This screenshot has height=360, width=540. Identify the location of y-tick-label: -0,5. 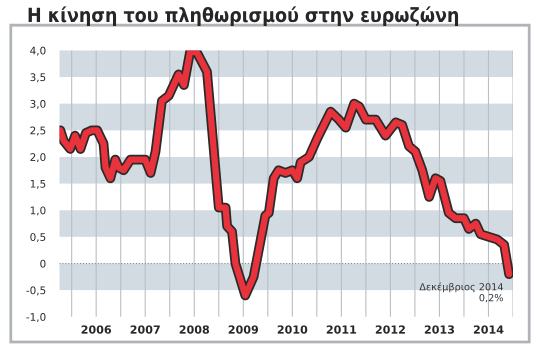
(36, 291).